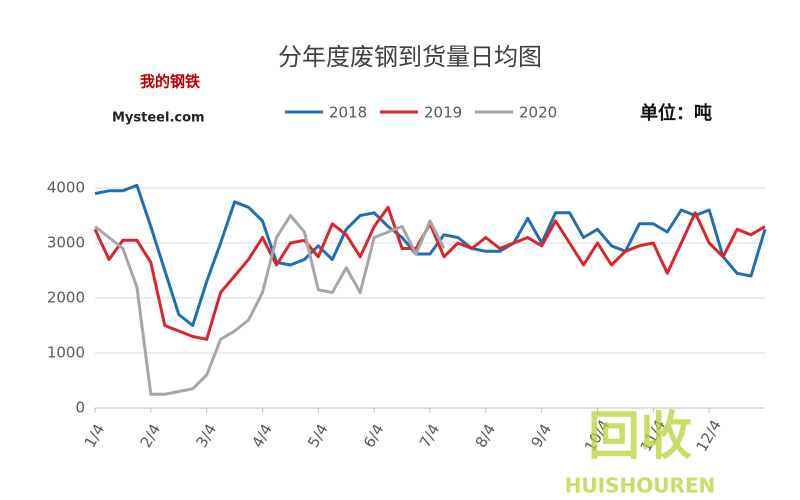 This screenshot has height=500, width=800. I want to click on chart-title: 分年度废钢到货量日均图, so click(410, 57).